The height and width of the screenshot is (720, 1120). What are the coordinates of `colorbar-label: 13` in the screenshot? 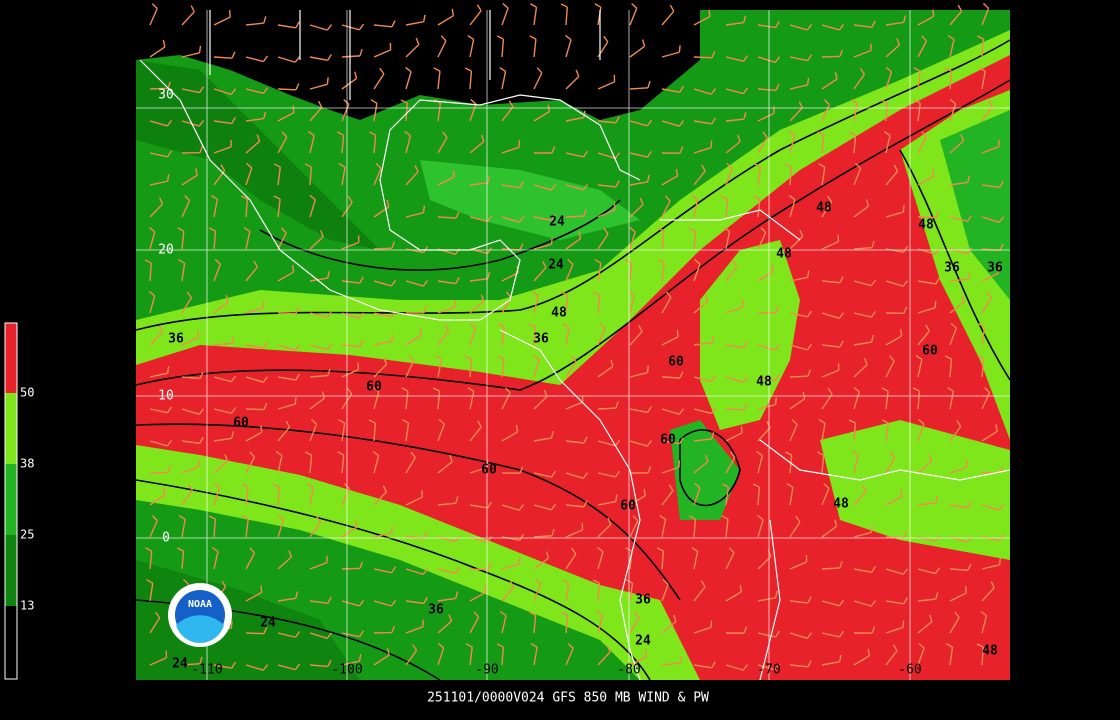 It's located at (27, 606).